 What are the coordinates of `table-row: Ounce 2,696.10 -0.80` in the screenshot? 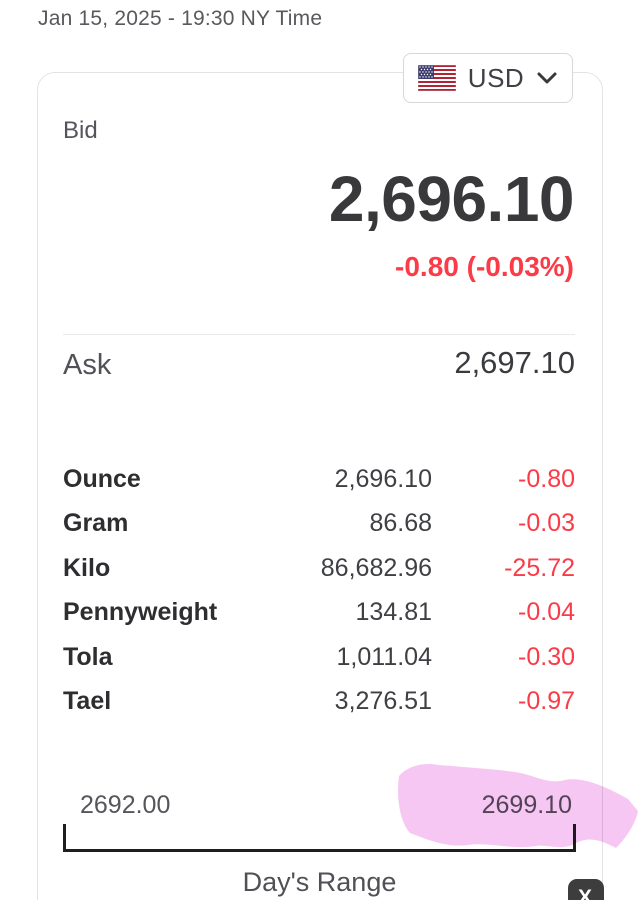 It's located at (319, 479).